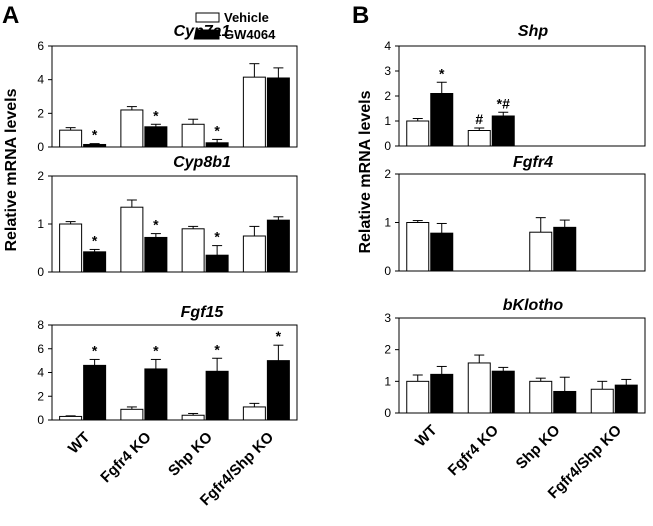 The height and width of the screenshot is (526, 653). I want to click on legend: Vehicle GW4064, so click(235, 26).